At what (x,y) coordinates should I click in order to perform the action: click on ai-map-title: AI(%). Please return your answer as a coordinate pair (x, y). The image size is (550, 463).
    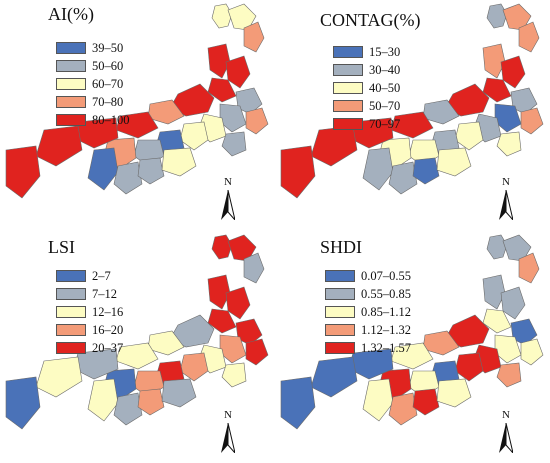
    Looking at the image, I should click on (71, 14).